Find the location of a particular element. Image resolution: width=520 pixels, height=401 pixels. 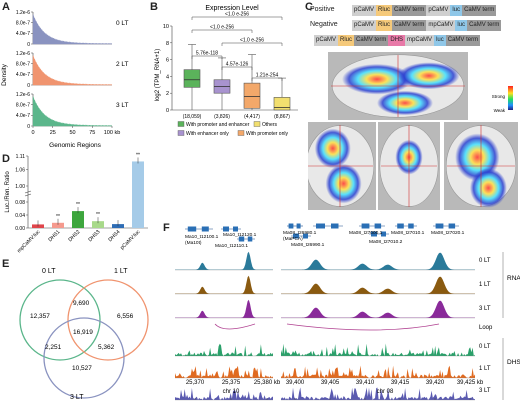

construct-row-1: pCaMV Rluc CaMV term mpCaMV luc CaMV term is located at coordinates (427, 25).